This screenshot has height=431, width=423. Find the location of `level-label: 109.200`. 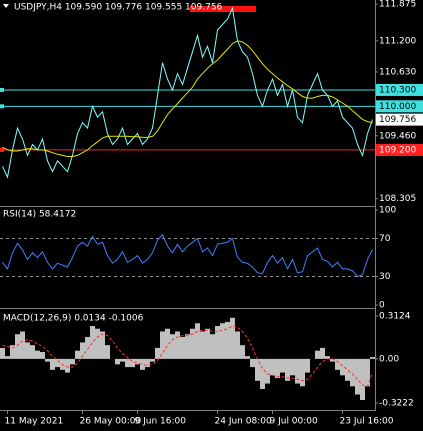

level-label: 109.200 is located at coordinates (397, 150).